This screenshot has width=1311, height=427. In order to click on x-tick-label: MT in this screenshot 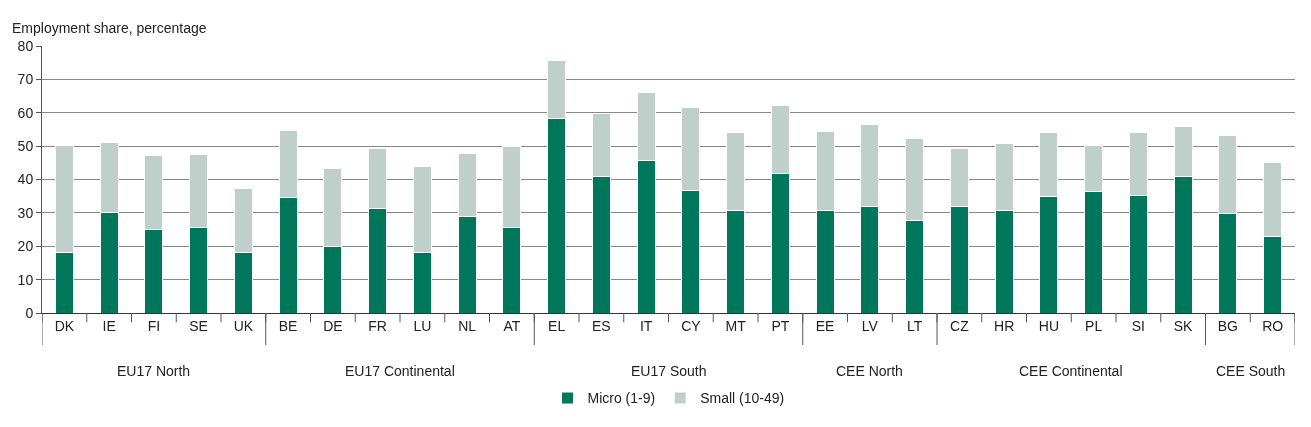, I will do `click(736, 325)`.